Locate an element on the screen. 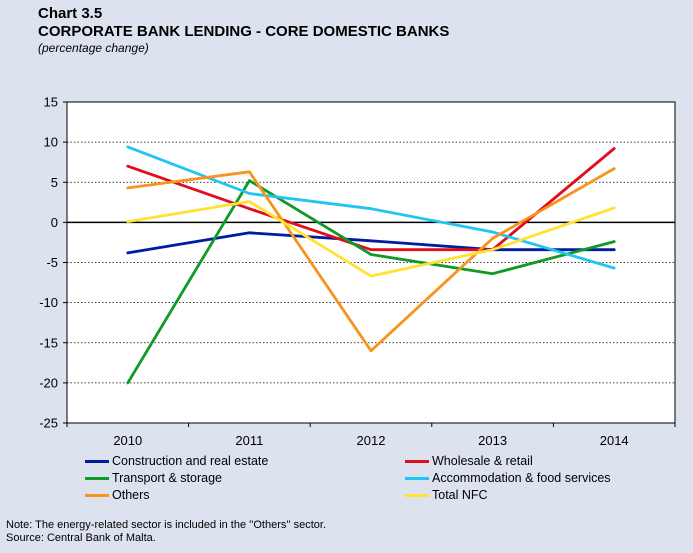 This screenshot has width=693, height=553. legend-item: Accommodation & food services is located at coordinates (508, 478).